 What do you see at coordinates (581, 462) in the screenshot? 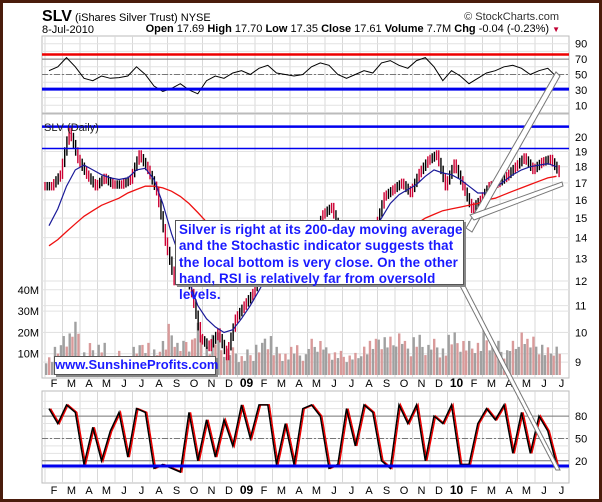
I see `stoch-tick-label: 20` at bounding box center [581, 462].